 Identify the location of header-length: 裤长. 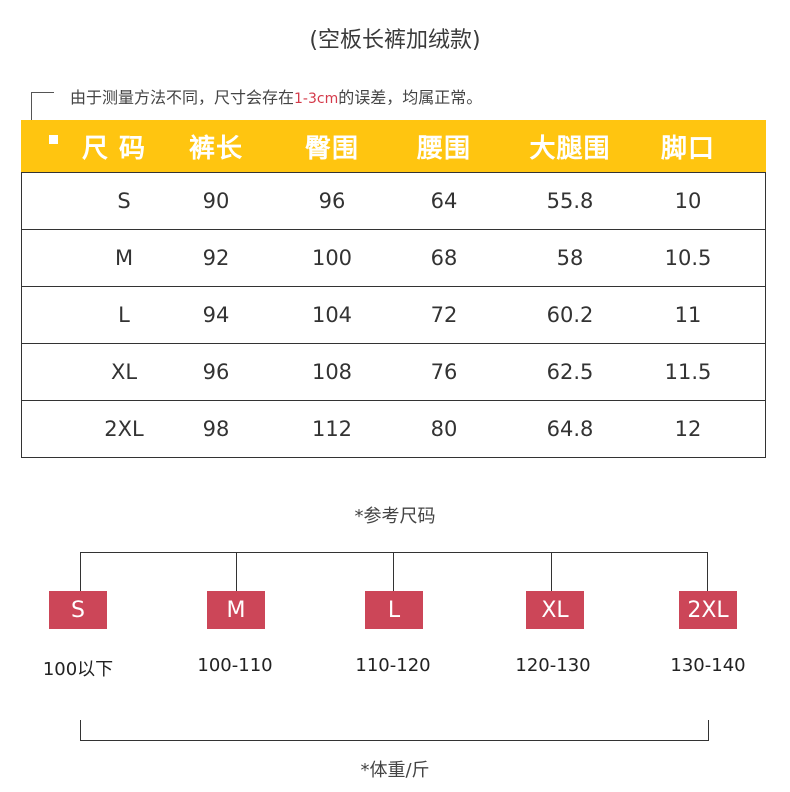
(215, 148).